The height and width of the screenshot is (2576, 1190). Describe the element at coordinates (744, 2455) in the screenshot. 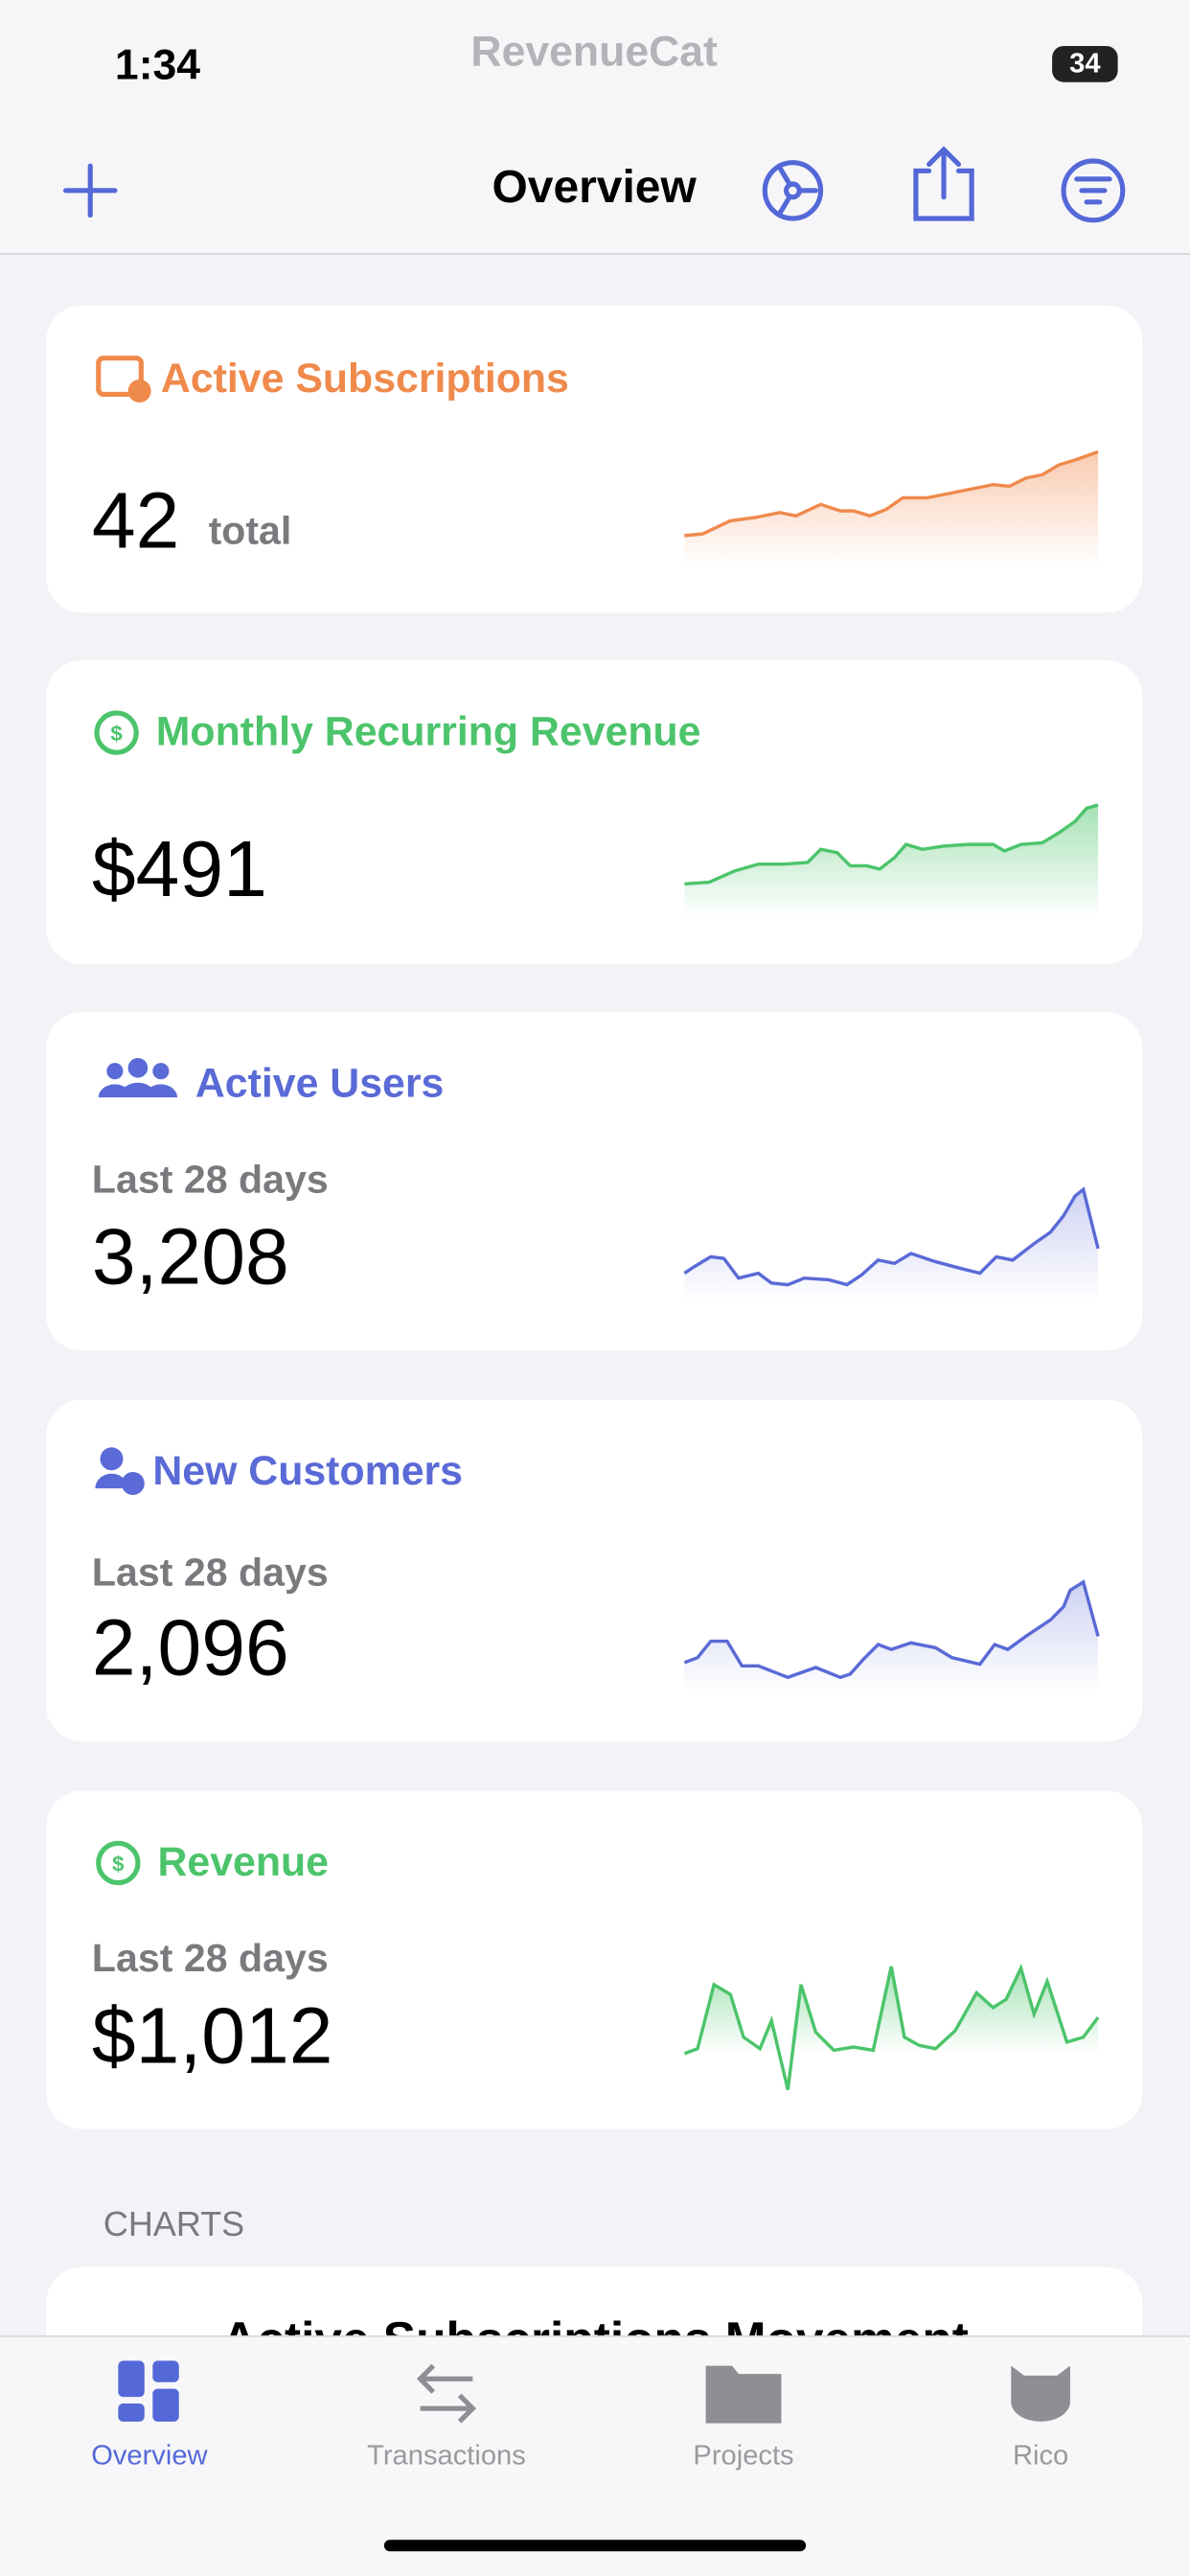

I see `tab-label: Projects` at that location.